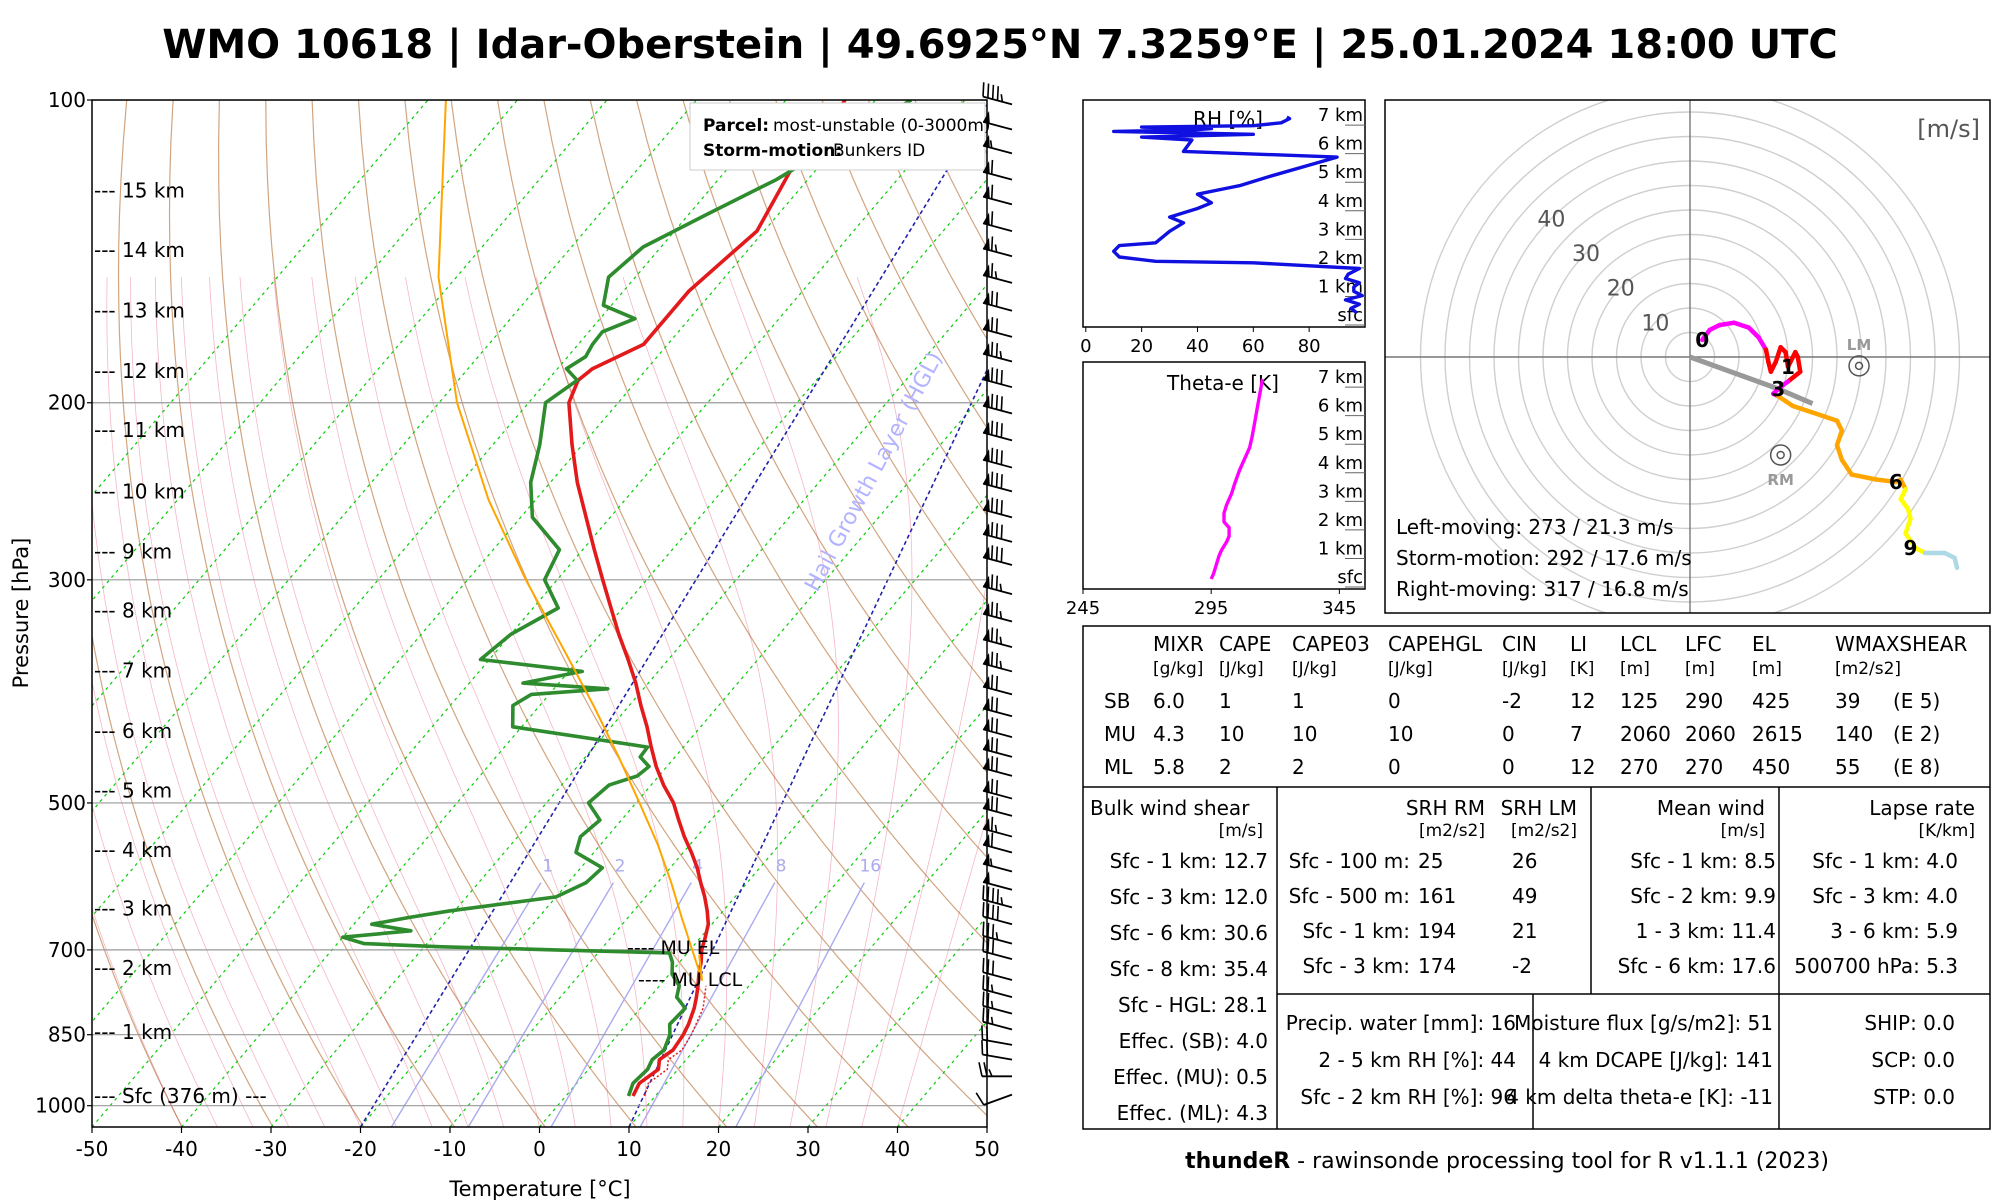  What do you see at coordinates (1394, 701) in the screenshot?
I see `param-cell: 0` at bounding box center [1394, 701].